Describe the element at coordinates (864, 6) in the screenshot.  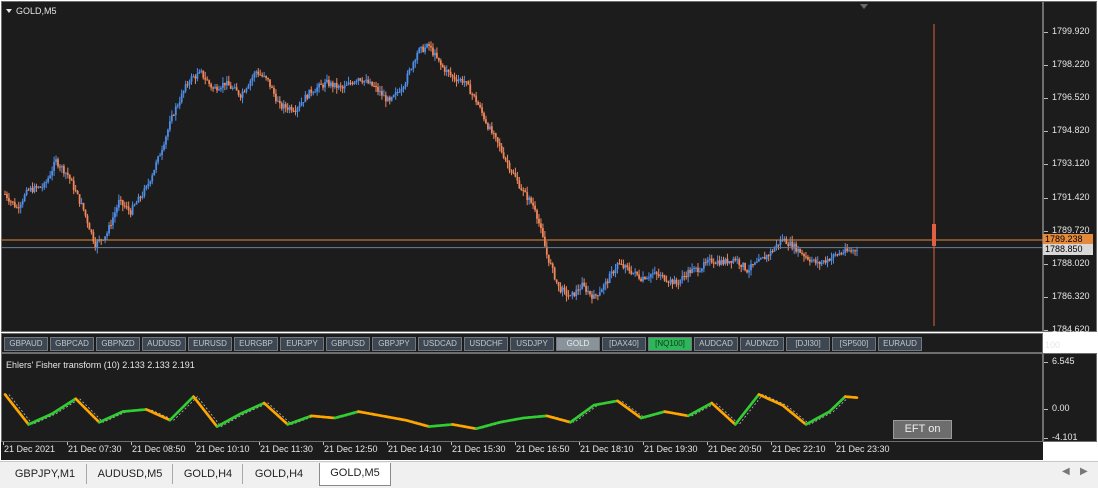
I see `shift-marker-icon` at that location.